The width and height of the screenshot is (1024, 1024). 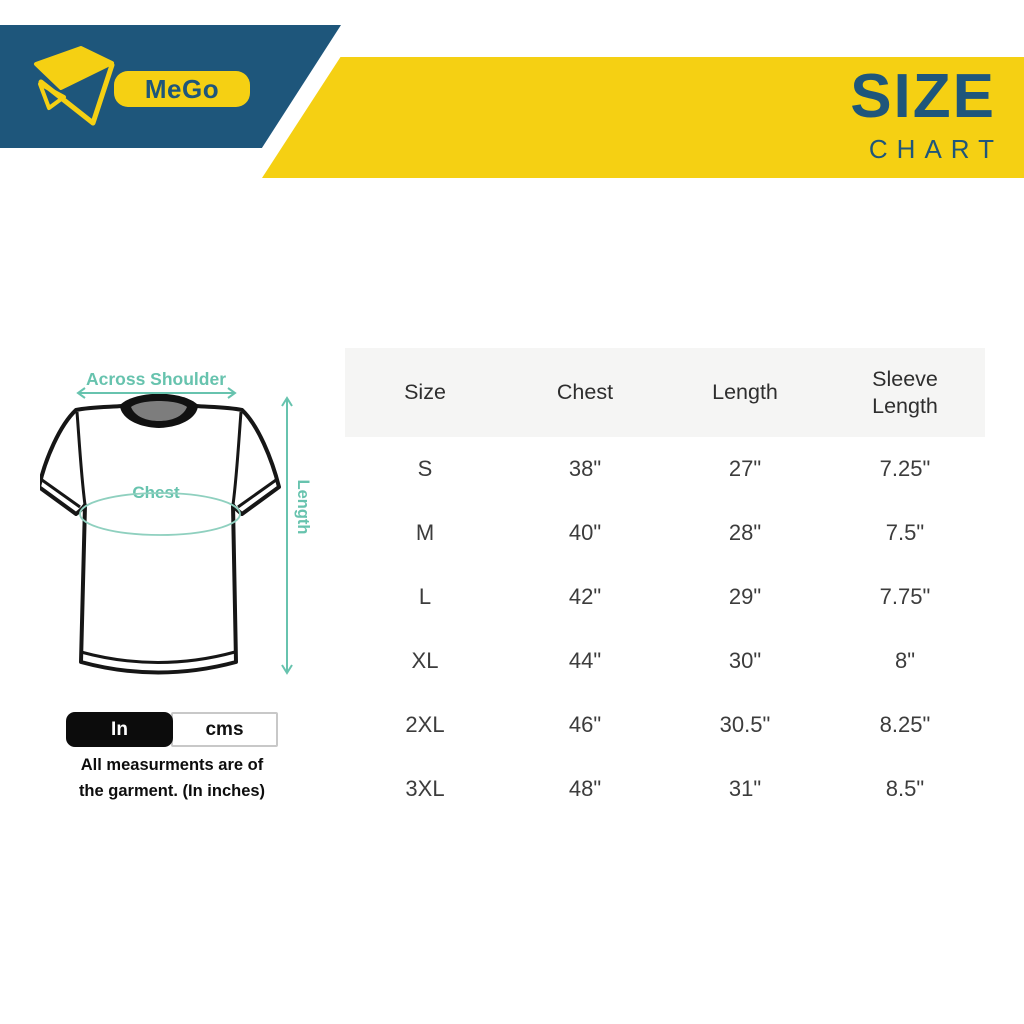 What do you see at coordinates (287, 535) in the screenshot?
I see `length-arrow` at bounding box center [287, 535].